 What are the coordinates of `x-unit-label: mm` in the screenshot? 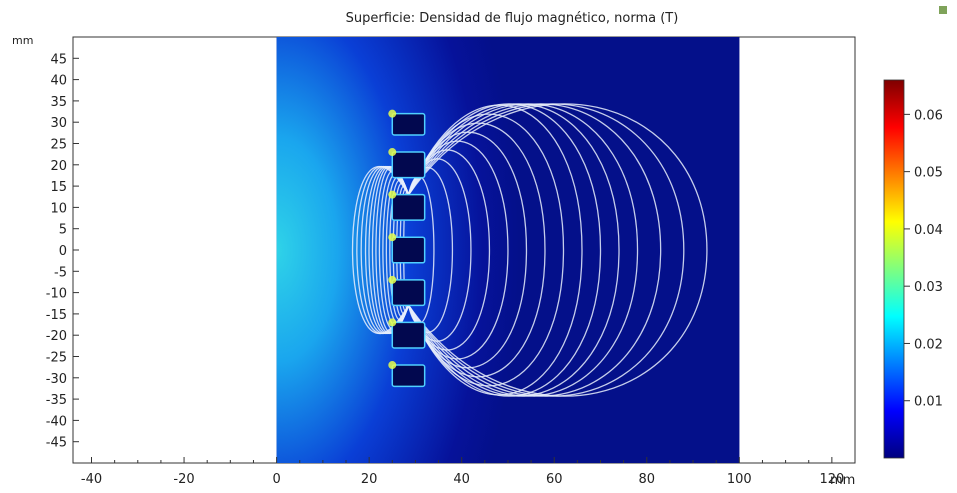 It's located at (842, 480).